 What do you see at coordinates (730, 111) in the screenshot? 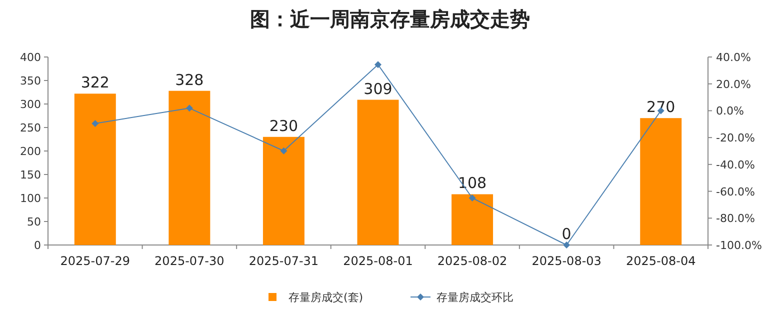
I see `y2-tick-label: 0.0%` at bounding box center [730, 111].